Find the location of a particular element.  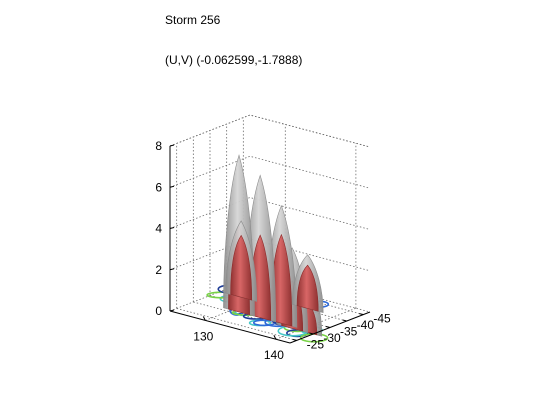

chart-subtitle: (U,V) (-0.062599,-1.7888) is located at coordinates (234, 60).